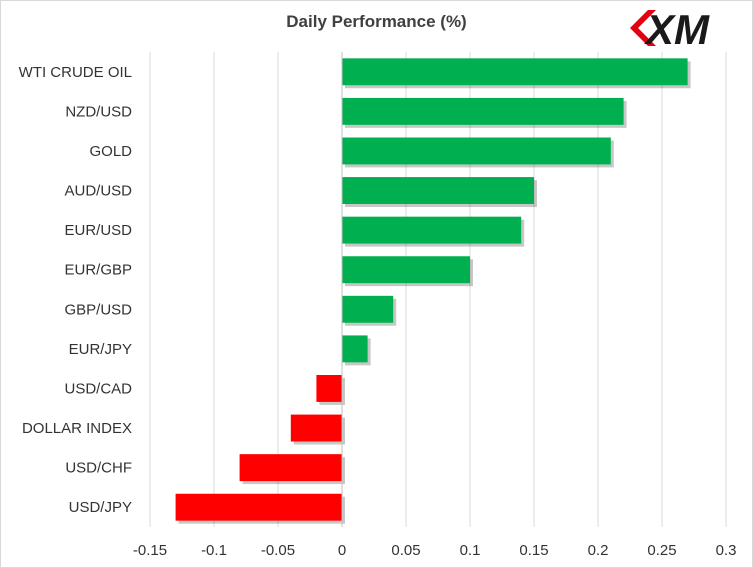 This screenshot has height=568, width=753. I want to click on logo-wordmark: XM, so click(677, 28).